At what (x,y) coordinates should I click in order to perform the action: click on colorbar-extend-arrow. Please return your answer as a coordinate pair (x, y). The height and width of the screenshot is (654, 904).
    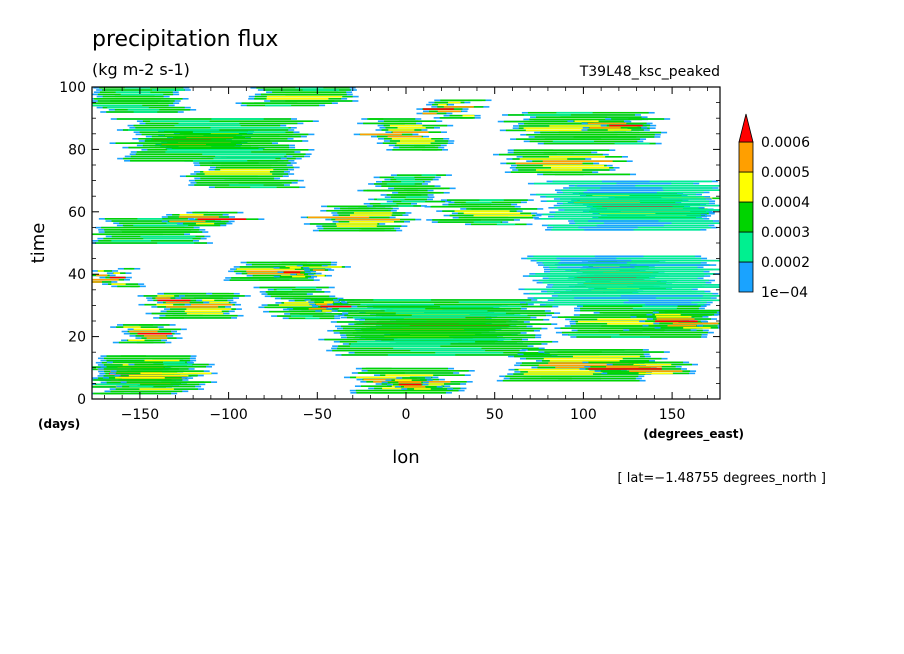
    Looking at the image, I should click on (746, 128).